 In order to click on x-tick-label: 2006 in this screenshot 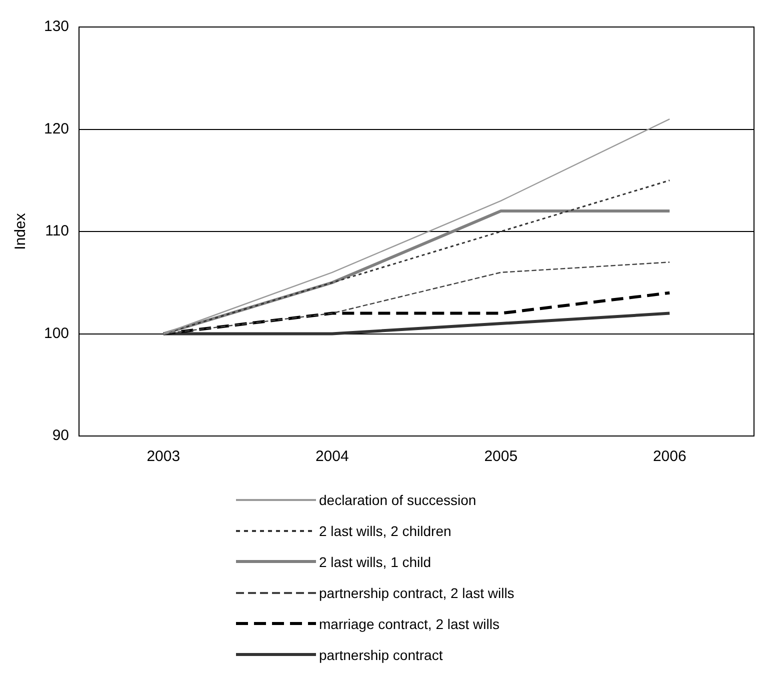, I will do `click(669, 457)`.